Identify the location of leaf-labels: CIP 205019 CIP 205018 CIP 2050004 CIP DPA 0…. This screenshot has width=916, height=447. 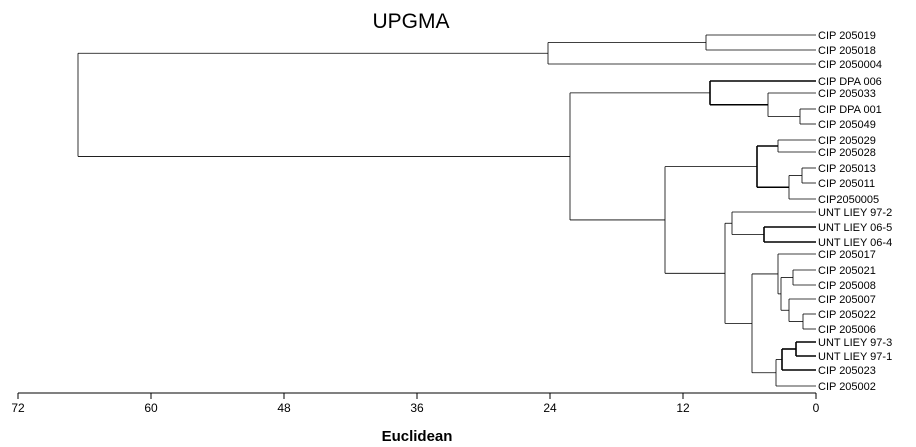
(855, 211).